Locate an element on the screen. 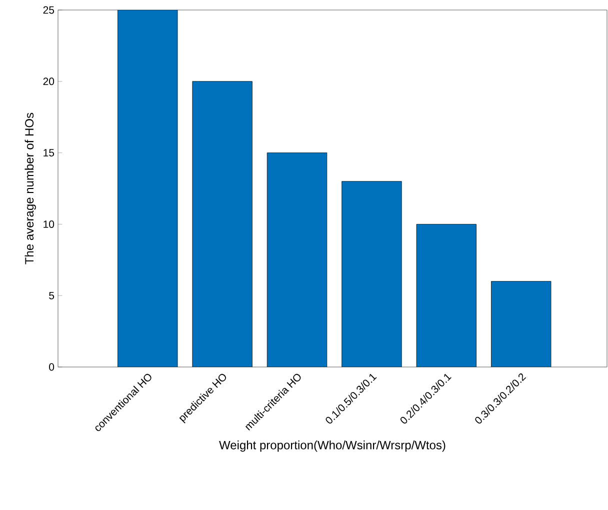 The height and width of the screenshot is (510, 608). x-axis-title: Weight proportion(Who/Wsinr/Wrsrp/Wtos) is located at coordinates (332, 446).